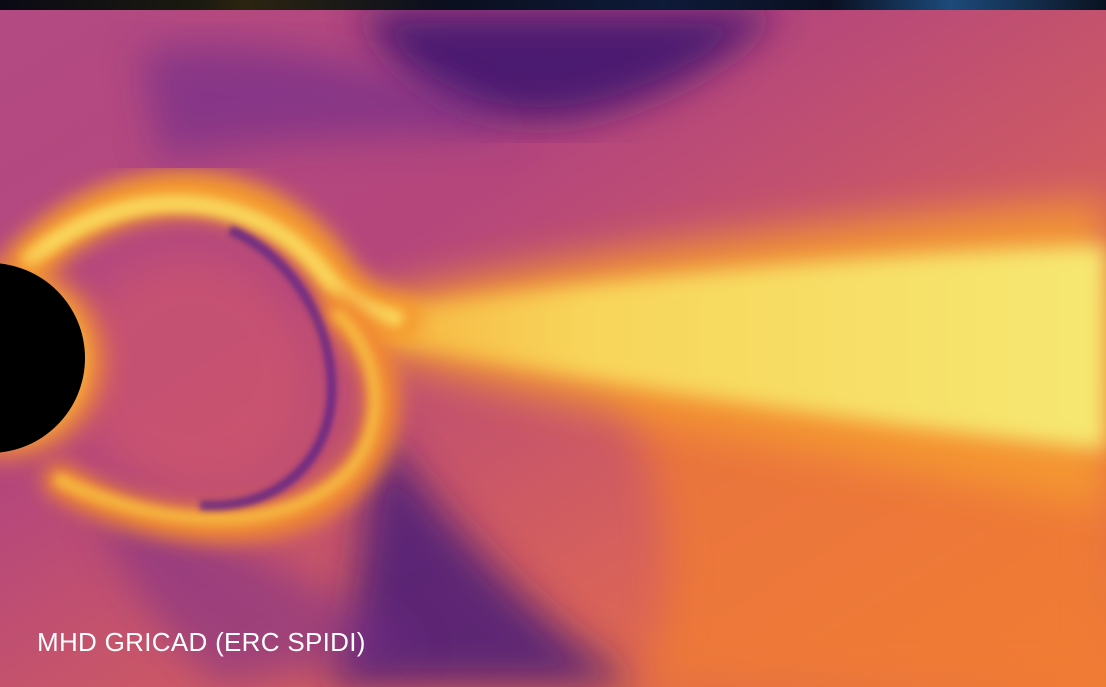  What do you see at coordinates (330, 102) in the screenshot?
I see `upper-purple-region` at bounding box center [330, 102].